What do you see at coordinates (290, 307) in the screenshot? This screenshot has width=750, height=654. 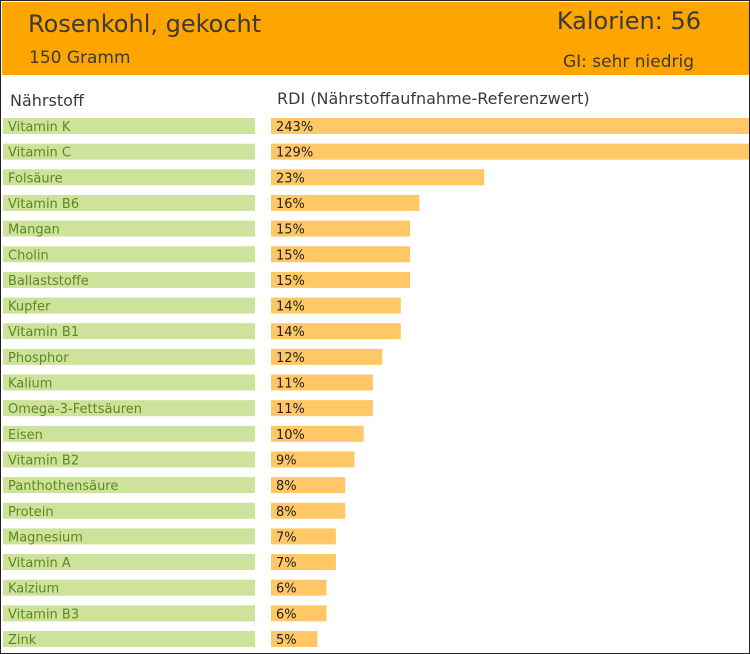 I see `value-label-7: 14%` at bounding box center [290, 307].